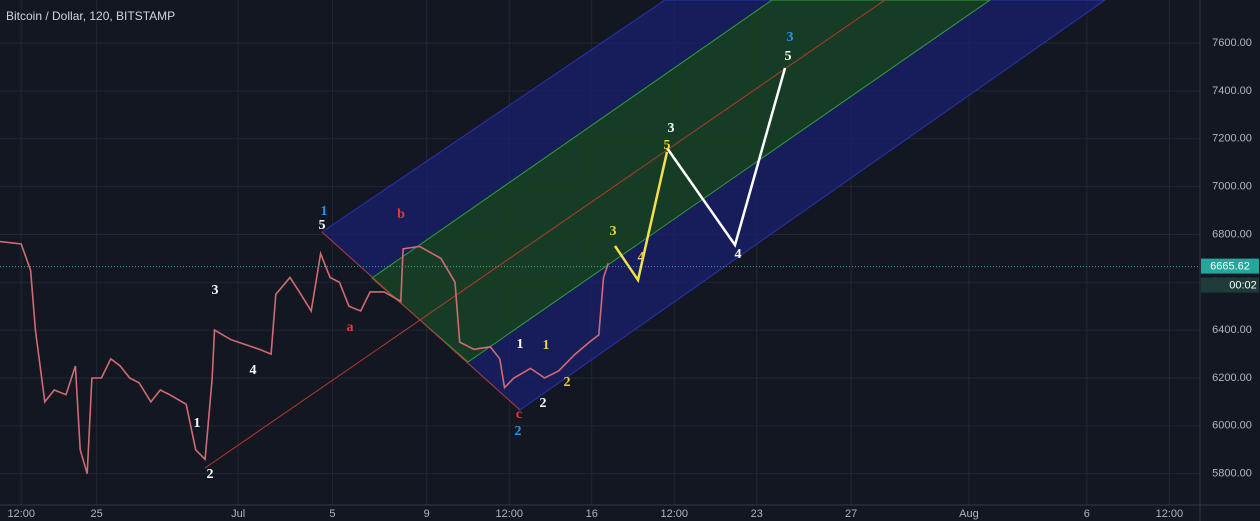 This screenshot has height=521, width=1260. I want to click on pitchfork-base, so click(421, 321).